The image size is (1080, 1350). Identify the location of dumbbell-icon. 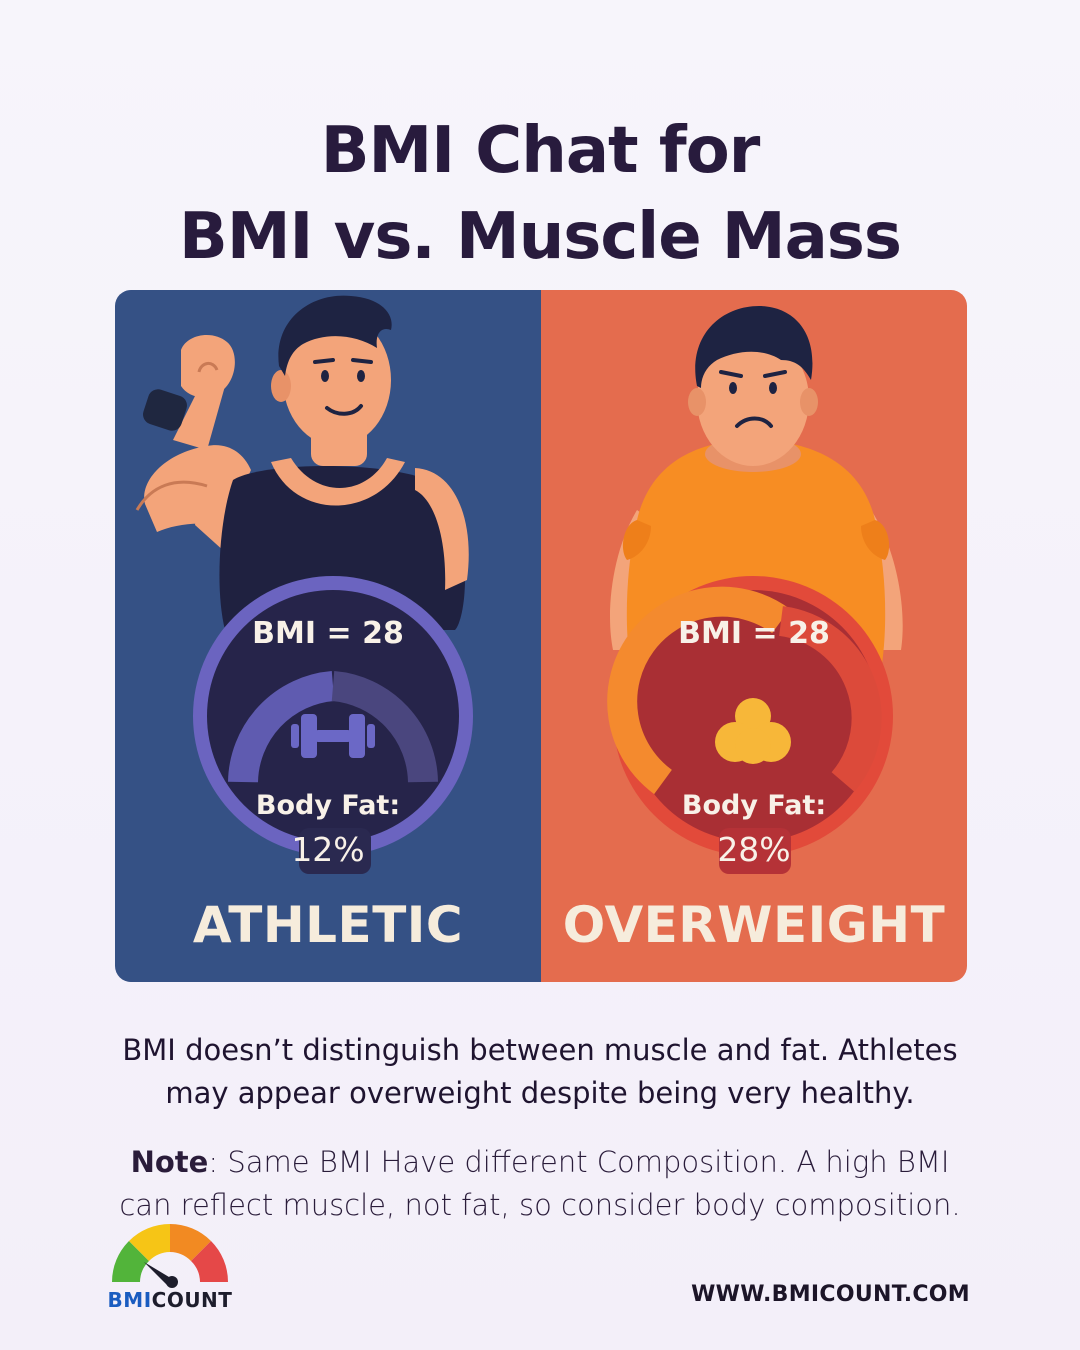
(333, 736).